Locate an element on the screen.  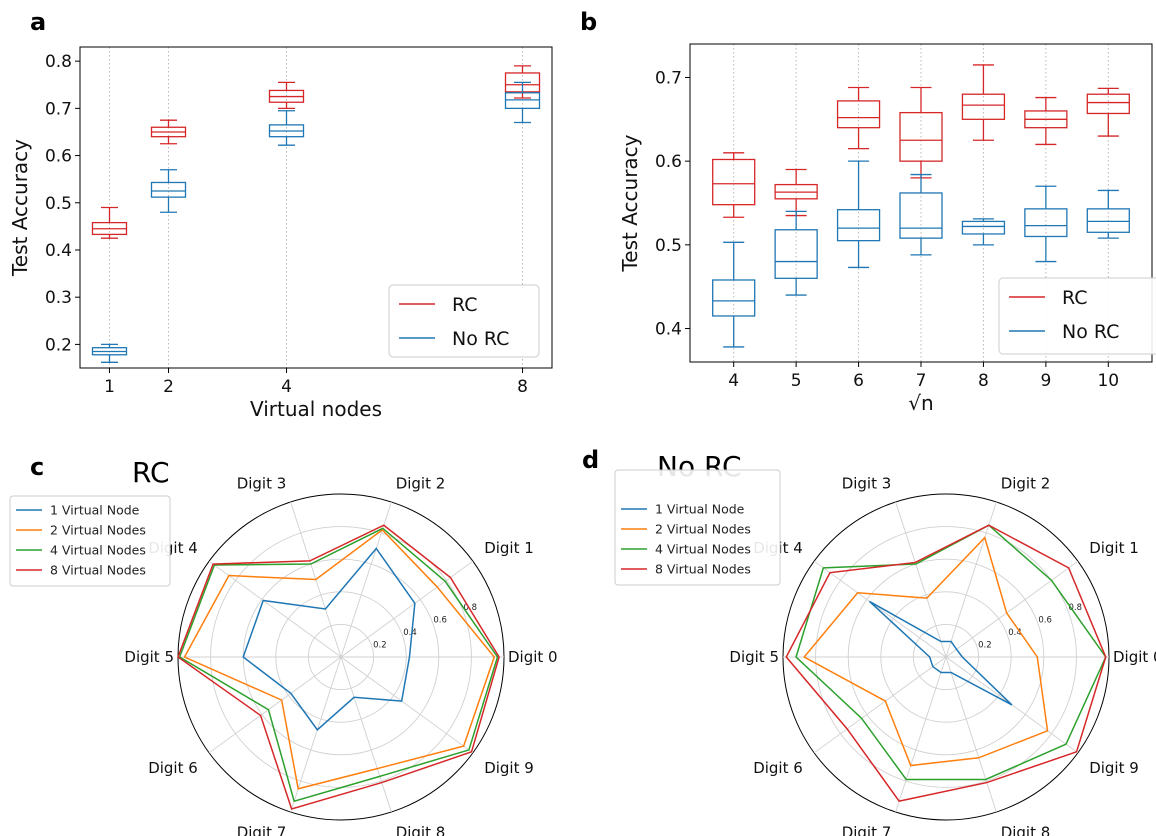
x-tick-label-a-0: 1 is located at coordinates (109, 387).